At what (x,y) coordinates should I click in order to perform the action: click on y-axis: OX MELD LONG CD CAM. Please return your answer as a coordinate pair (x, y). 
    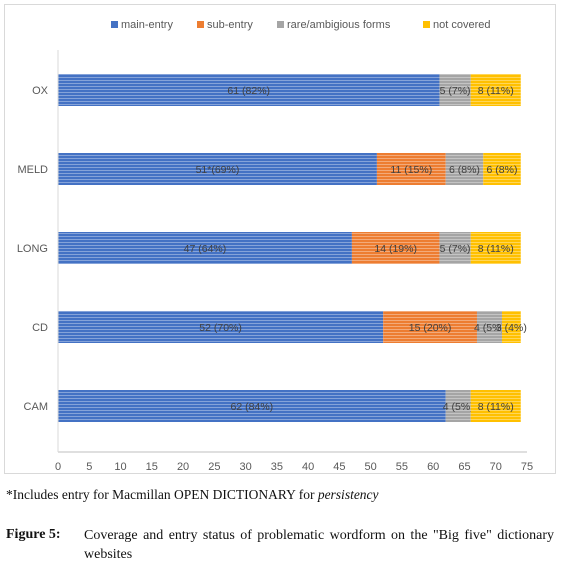
    Looking at the image, I should click on (33, 249).